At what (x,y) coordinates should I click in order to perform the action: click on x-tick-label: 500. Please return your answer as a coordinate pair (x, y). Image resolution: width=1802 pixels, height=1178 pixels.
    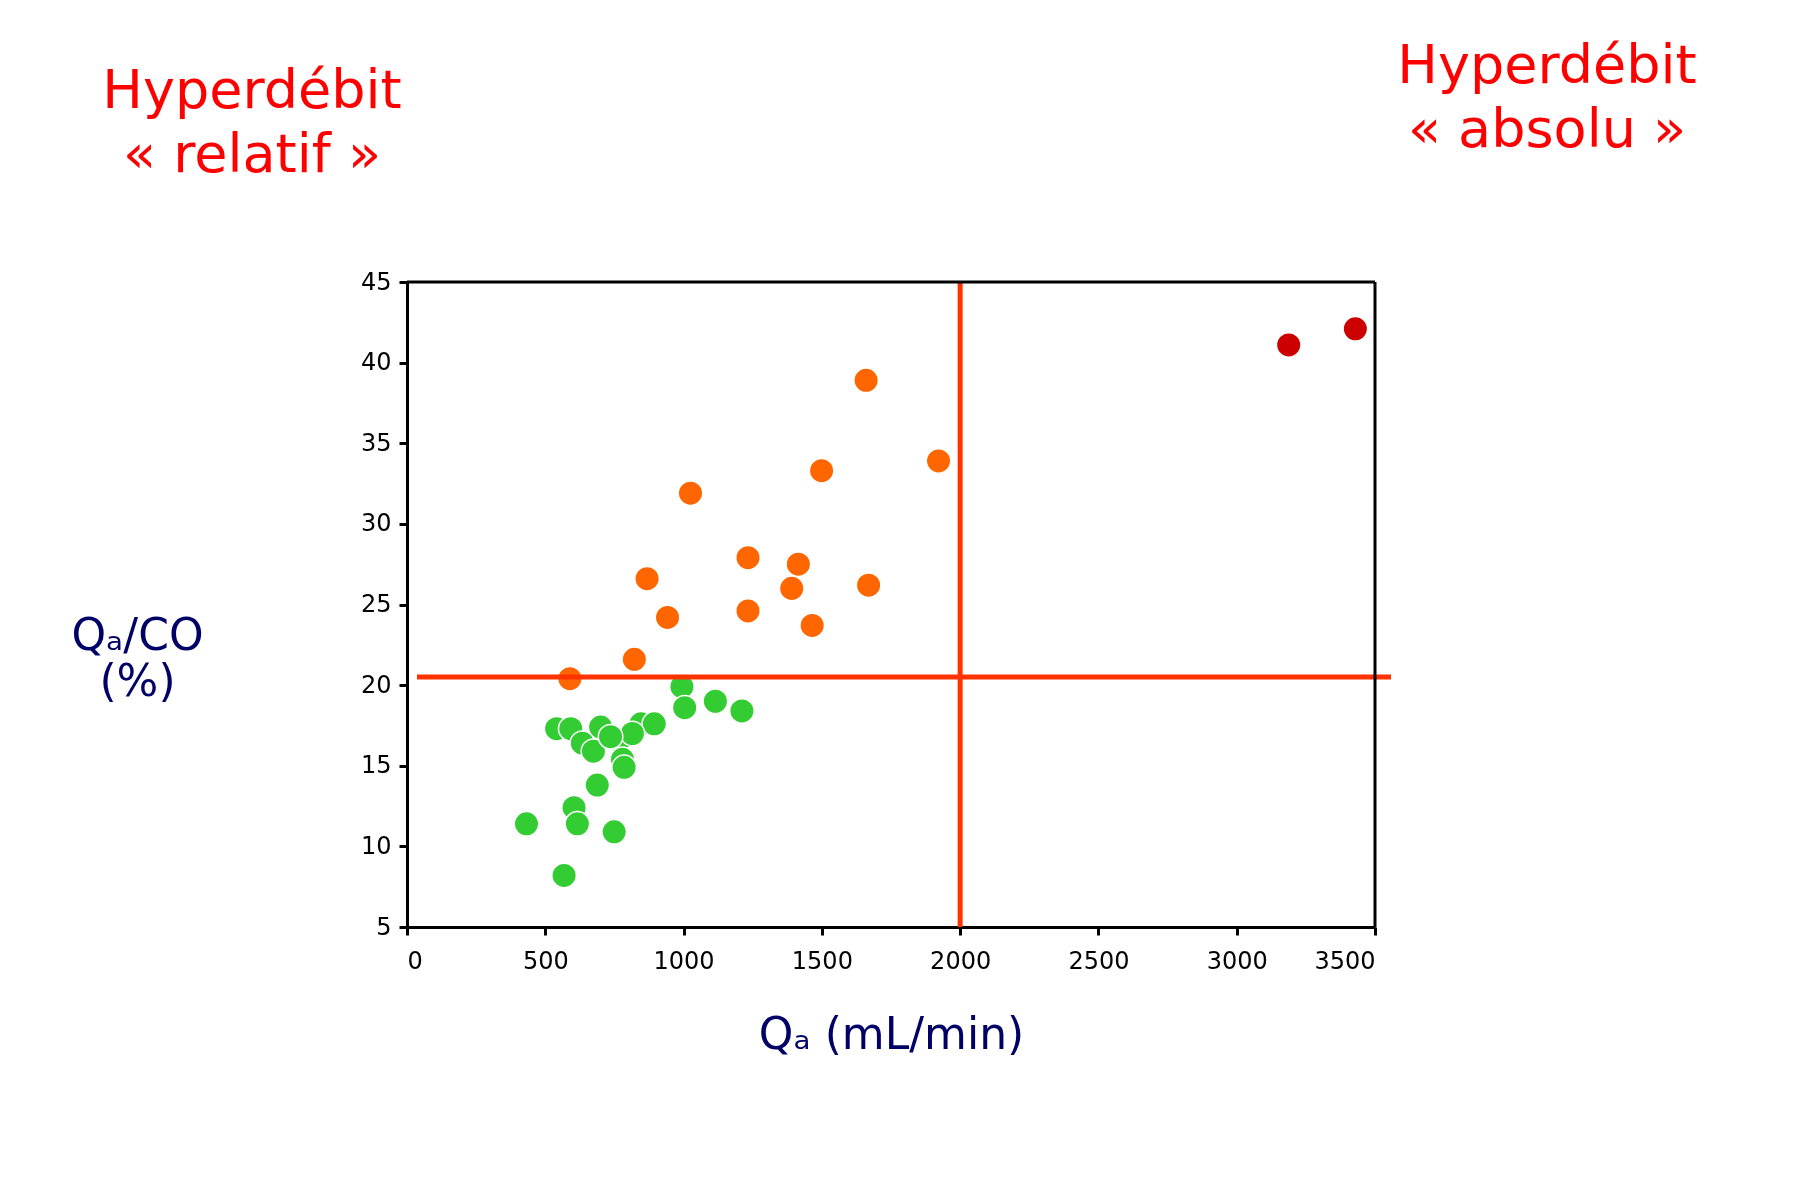
    Looking at the image, I should click on (545, 960).